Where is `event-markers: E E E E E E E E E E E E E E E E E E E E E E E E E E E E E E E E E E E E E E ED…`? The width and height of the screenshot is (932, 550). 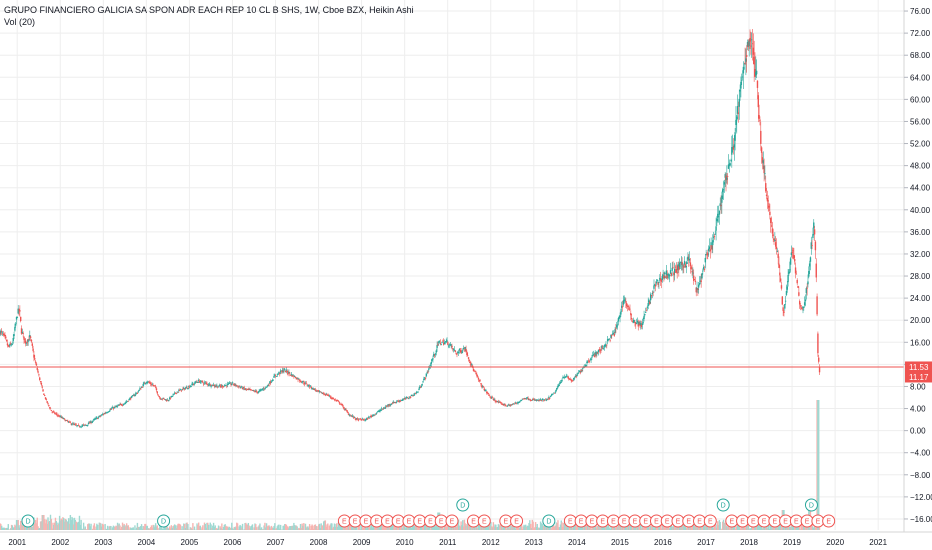 event-markers: E E E E E E E E E E E E E E E E E E E E E E E E E E E E E E E E E E E E E E ED… is located at coordinates (428, 513).